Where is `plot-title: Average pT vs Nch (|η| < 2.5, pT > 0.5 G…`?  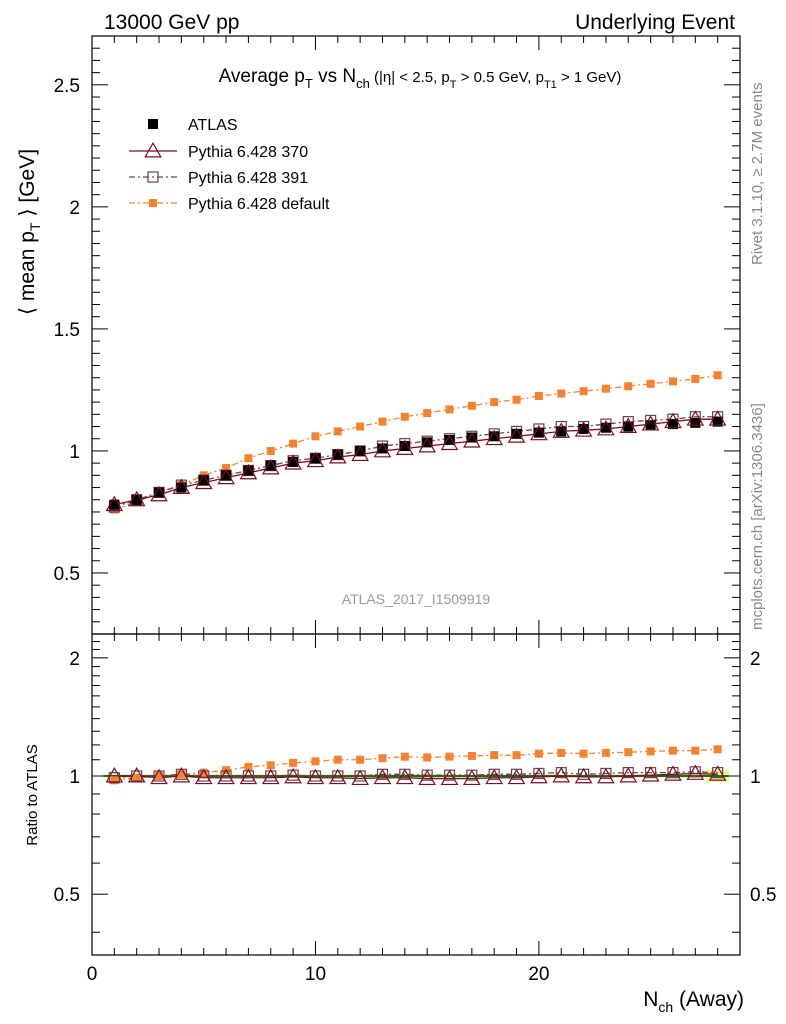
plot-title: Average pT vs Nch (|η| < 2.5, pT > 0.5 G… is located at coordinates (420, 78).